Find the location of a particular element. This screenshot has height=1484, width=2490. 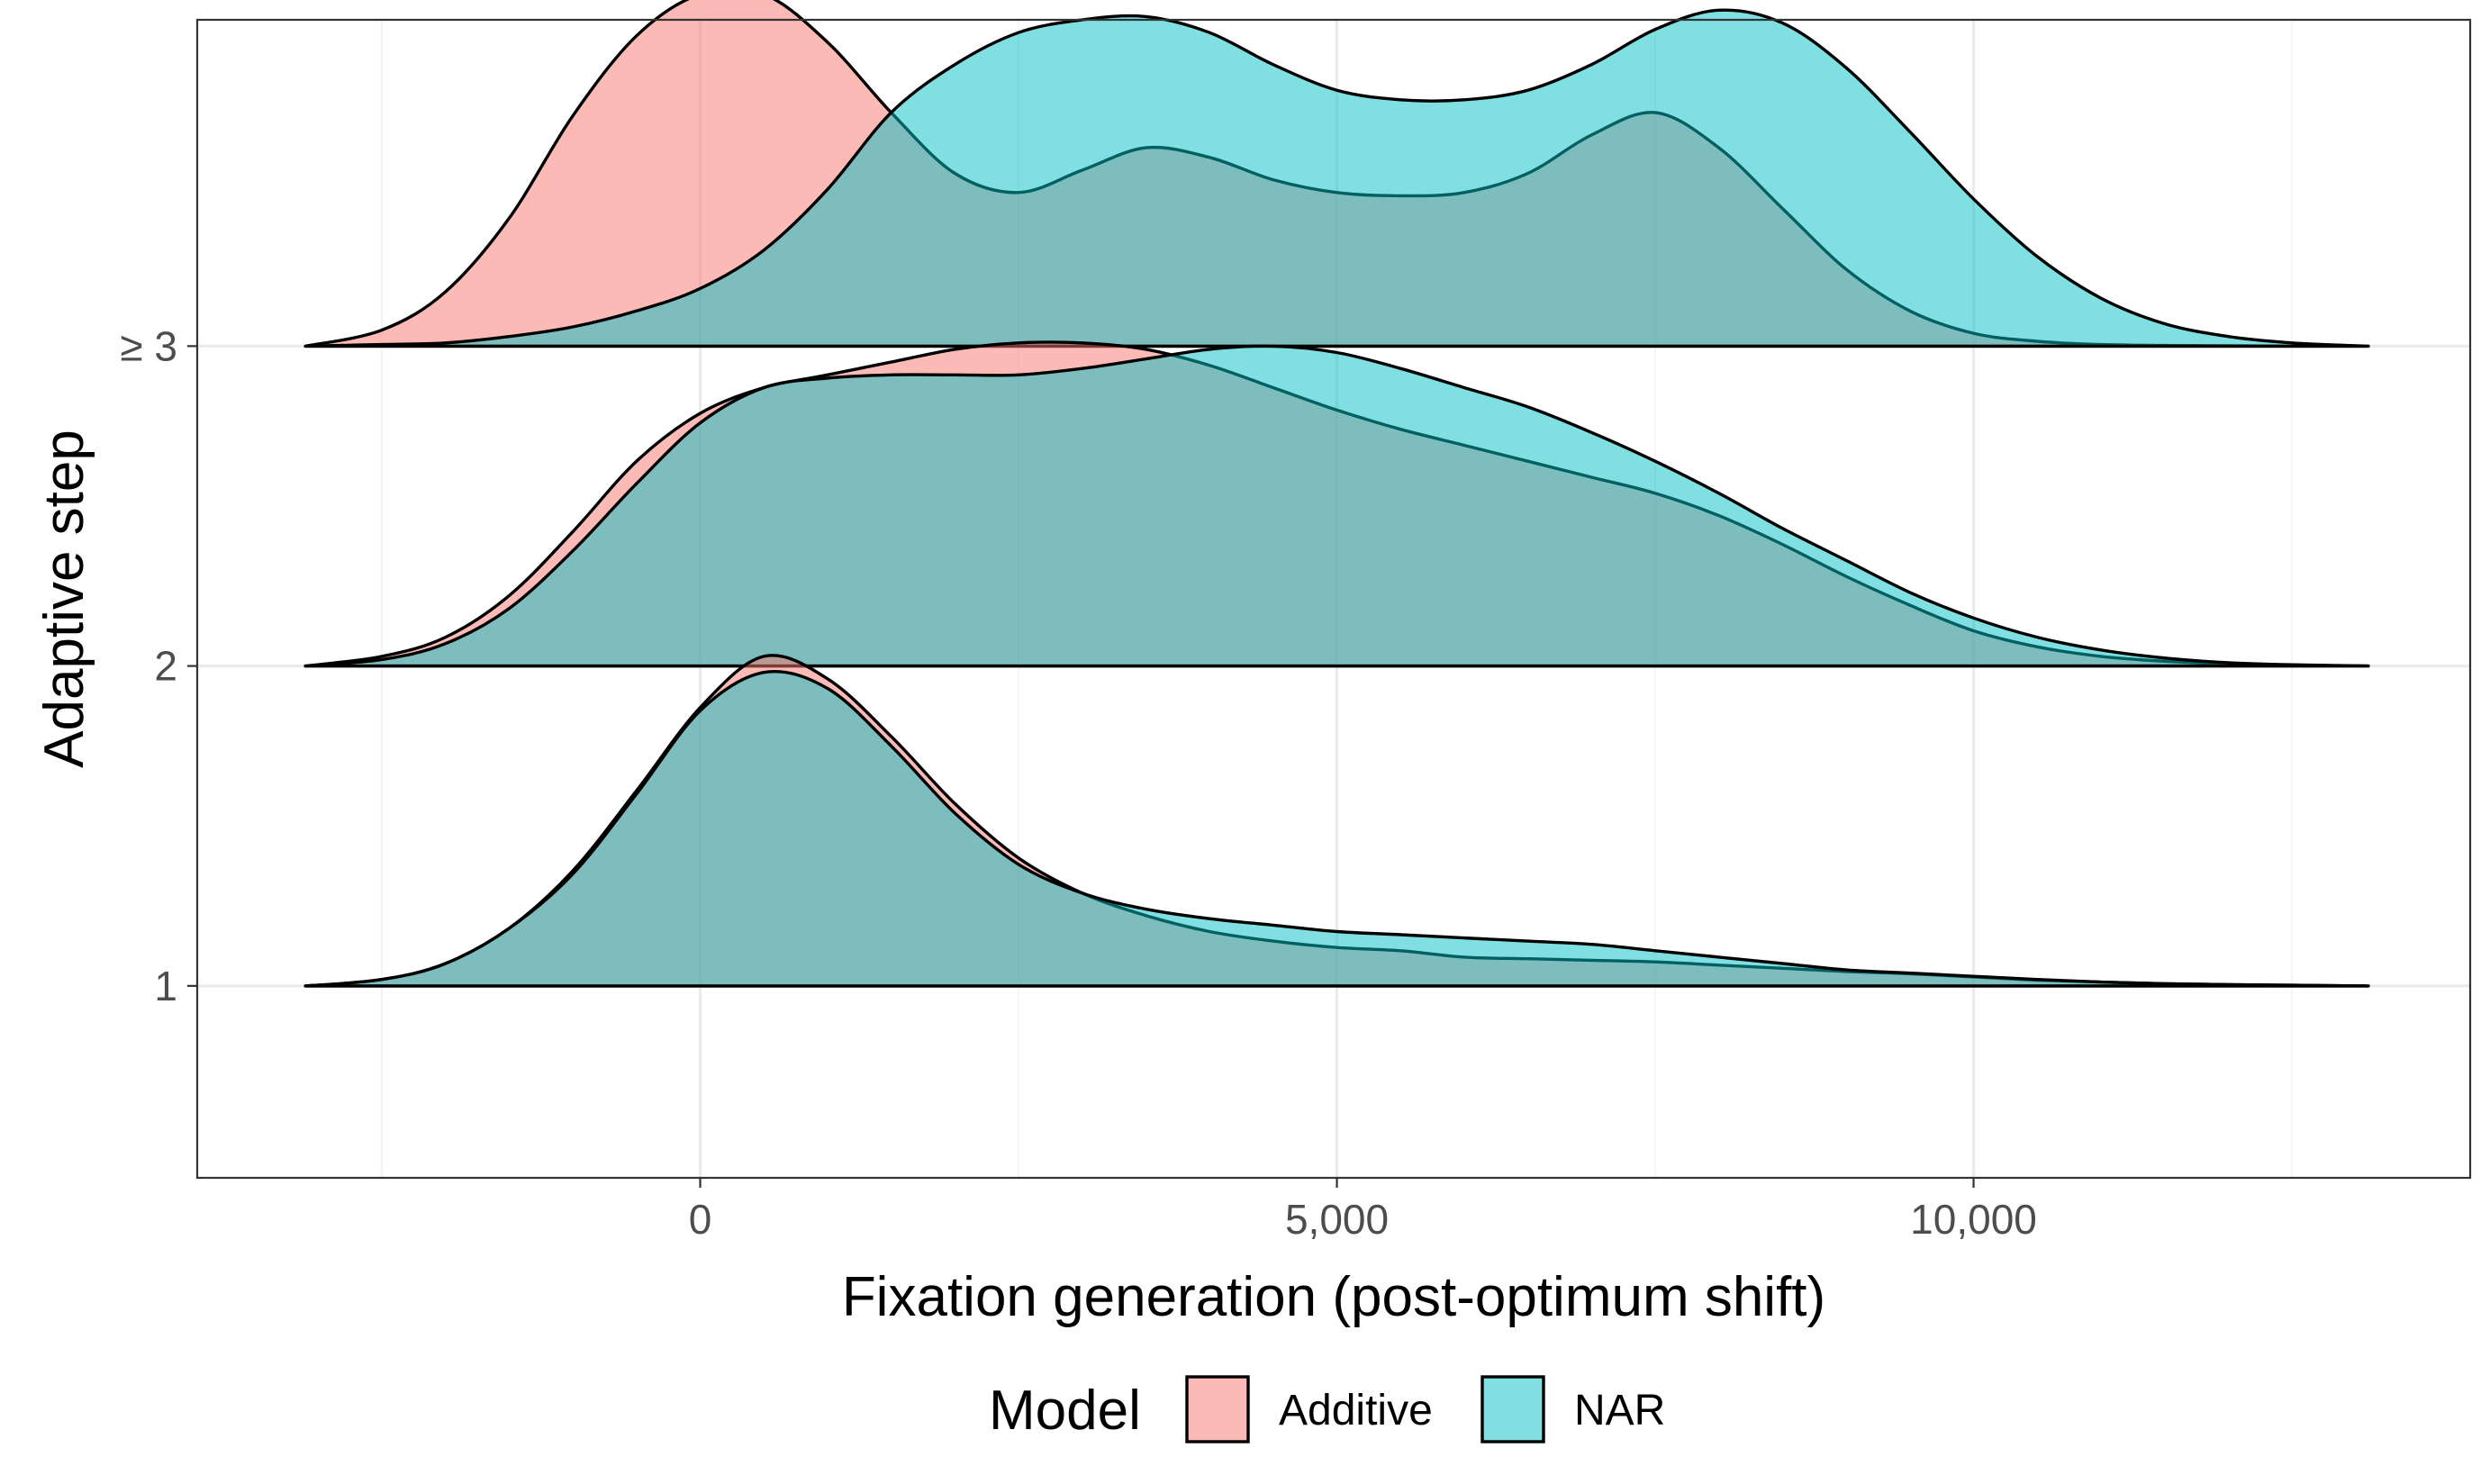

y-axis-title: Adaptive step is located at coordinates (64, 599).